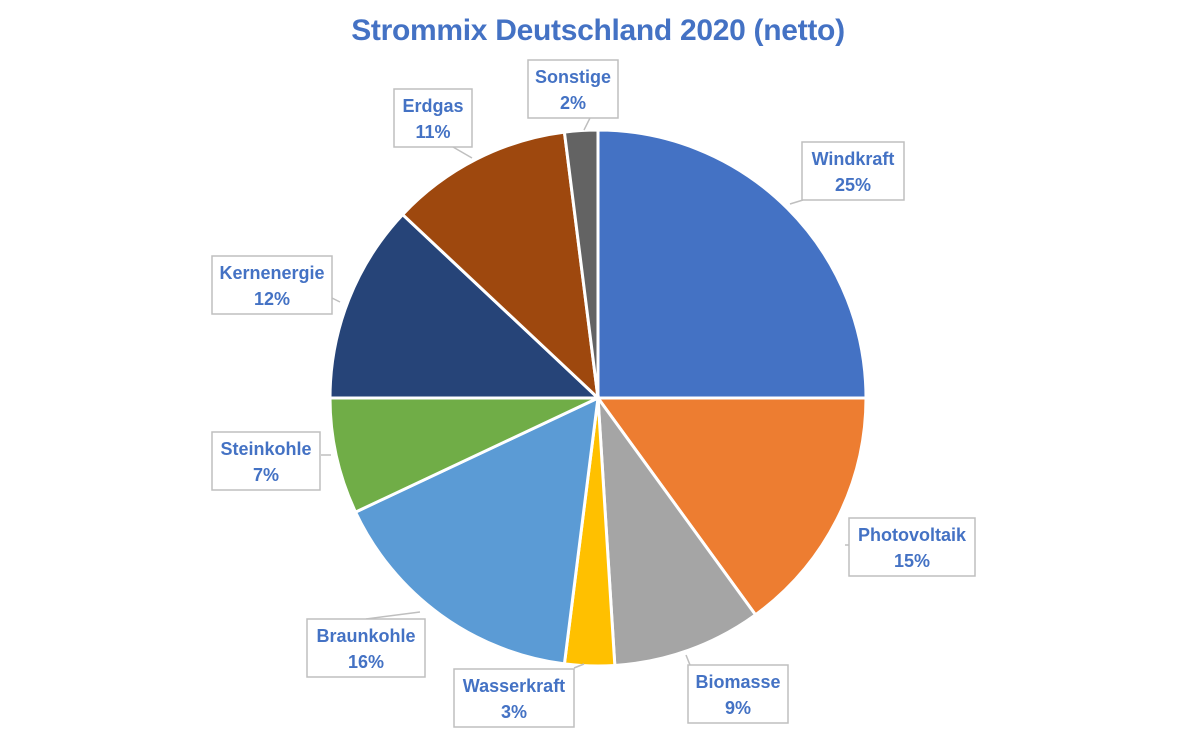 This screenshot has width=1196, height=734. I want to click on slice-category-label: Kernenergie, so click(271, 273).